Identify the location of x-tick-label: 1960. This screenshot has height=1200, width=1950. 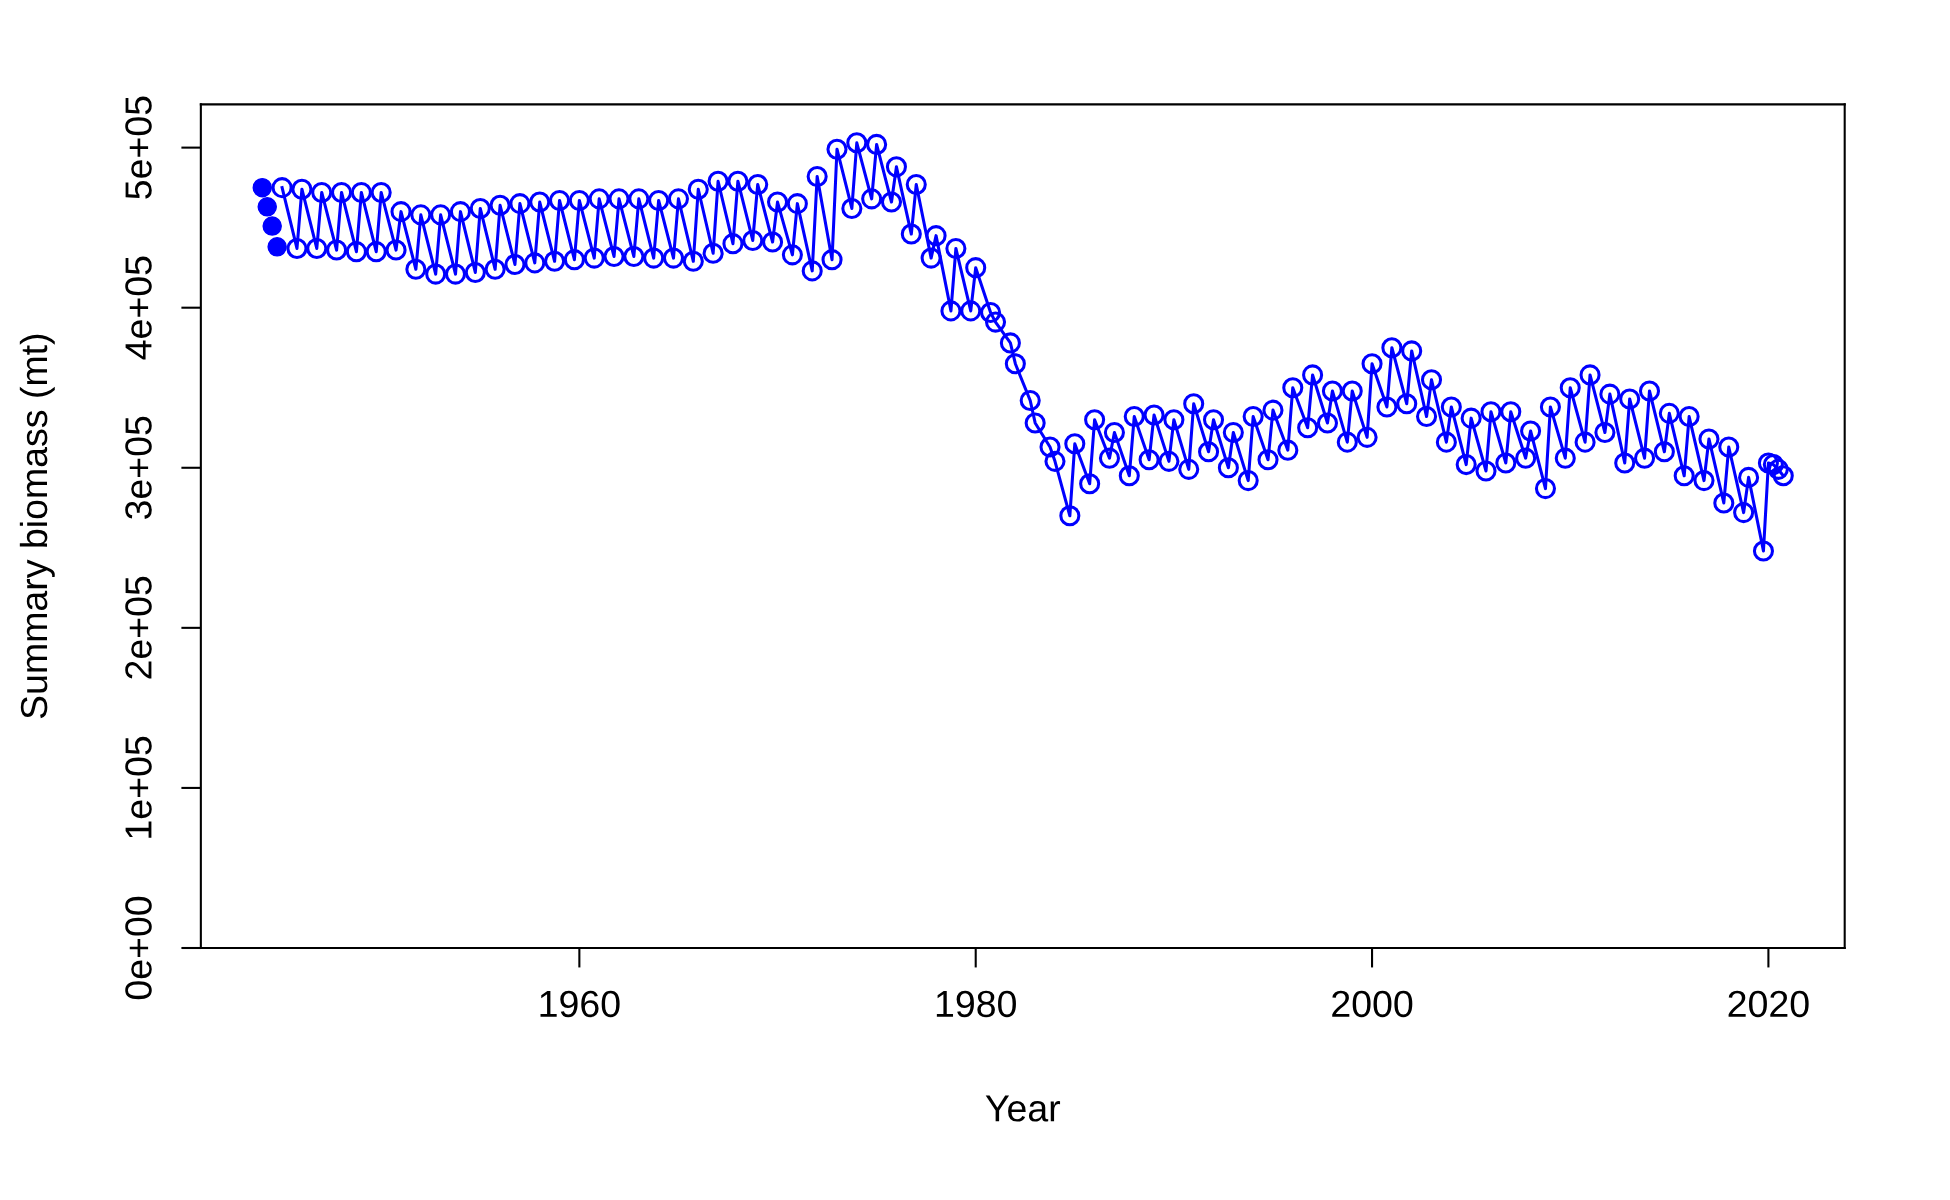
(580, 1004).